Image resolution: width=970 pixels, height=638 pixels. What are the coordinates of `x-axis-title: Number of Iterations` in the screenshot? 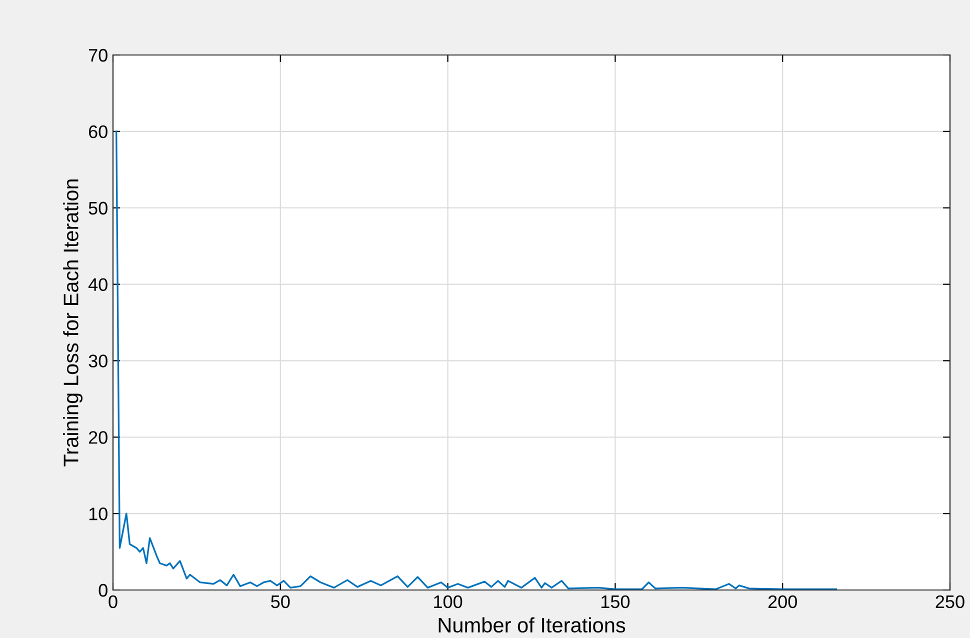 It's located at (532, 625).